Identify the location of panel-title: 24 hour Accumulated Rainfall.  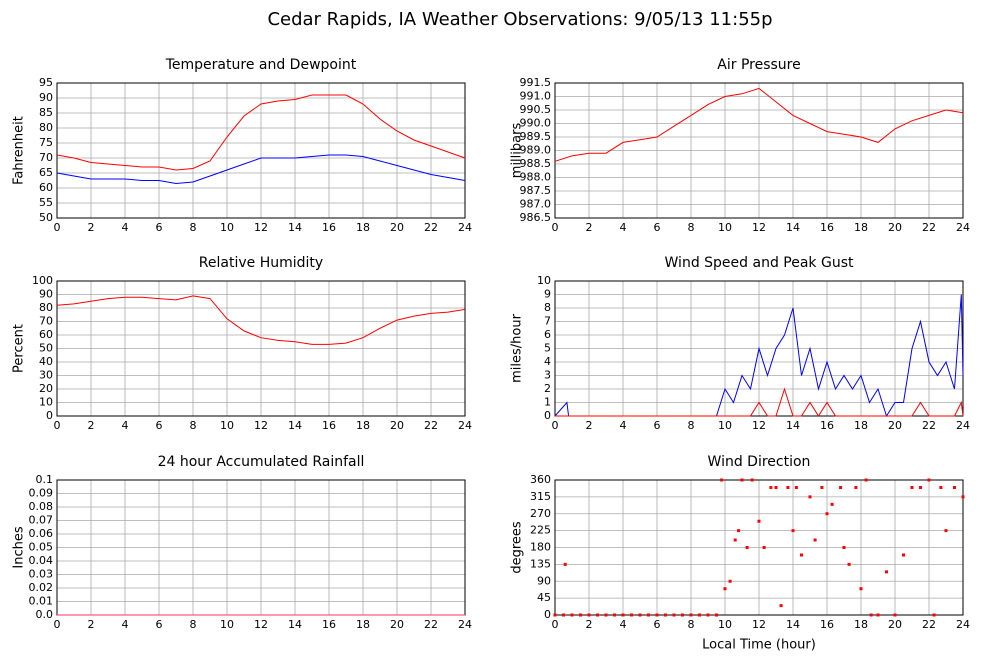
(261, 462).